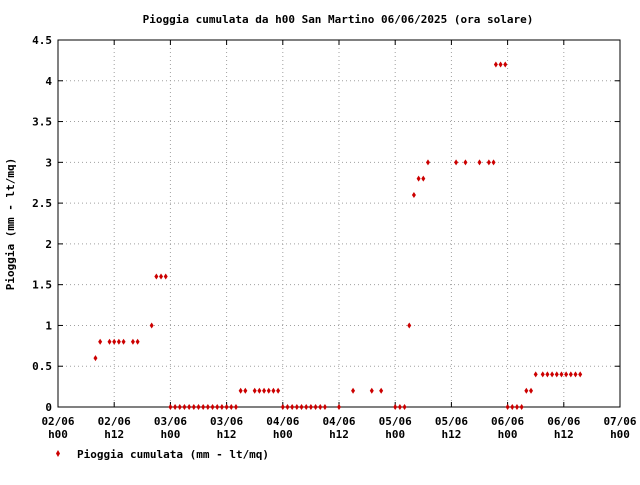  What do you see at coordinates (10, 224) in the screenshot?
I see `y-axis-label: Pioggia (mm - lt/mq)` at bounding box center [10, 224].